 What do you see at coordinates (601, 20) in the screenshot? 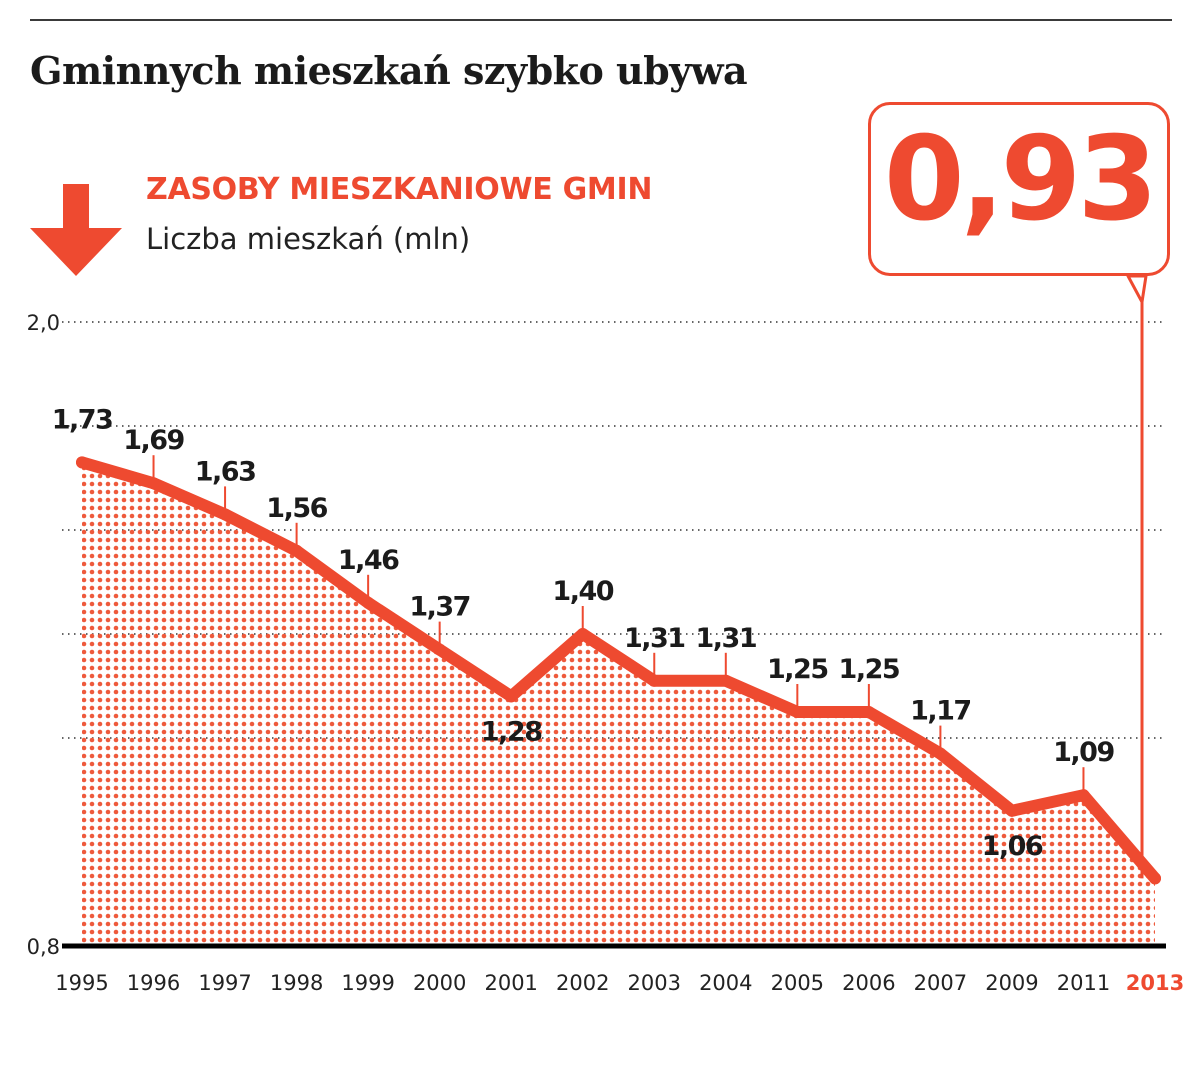
I see `top-rule` at bounding box center [601, 20].